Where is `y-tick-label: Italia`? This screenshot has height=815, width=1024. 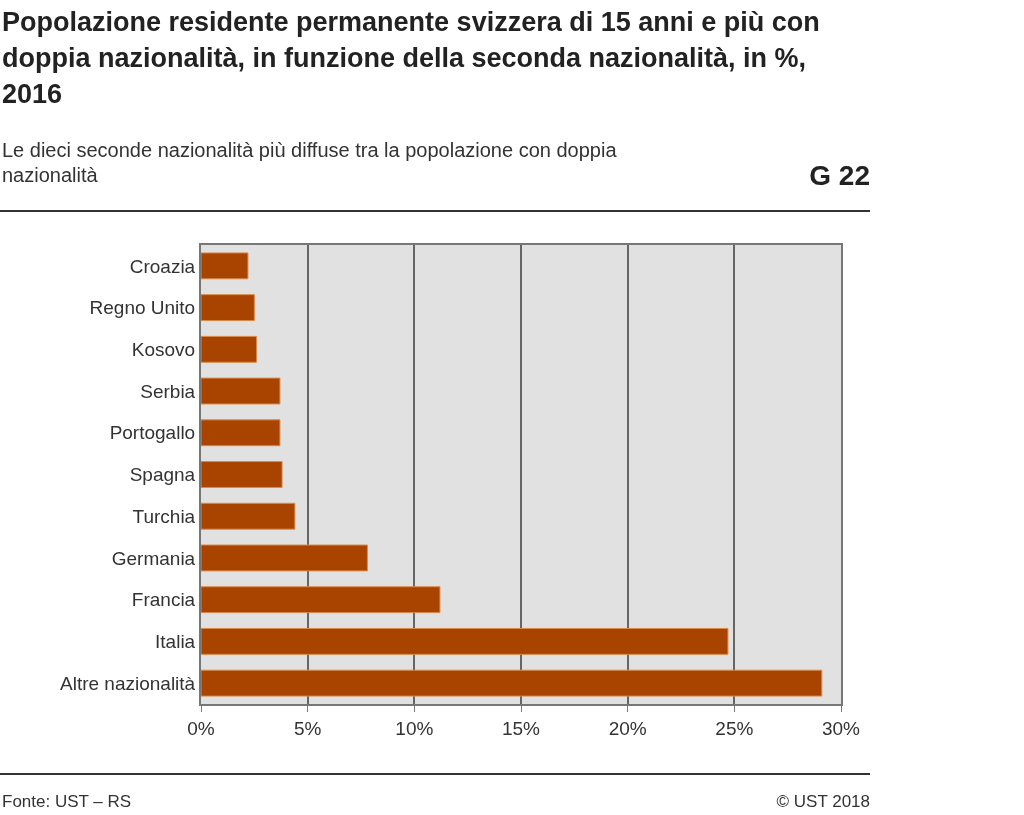
y-tick-label: Italia is located at coordinates (175, 642).